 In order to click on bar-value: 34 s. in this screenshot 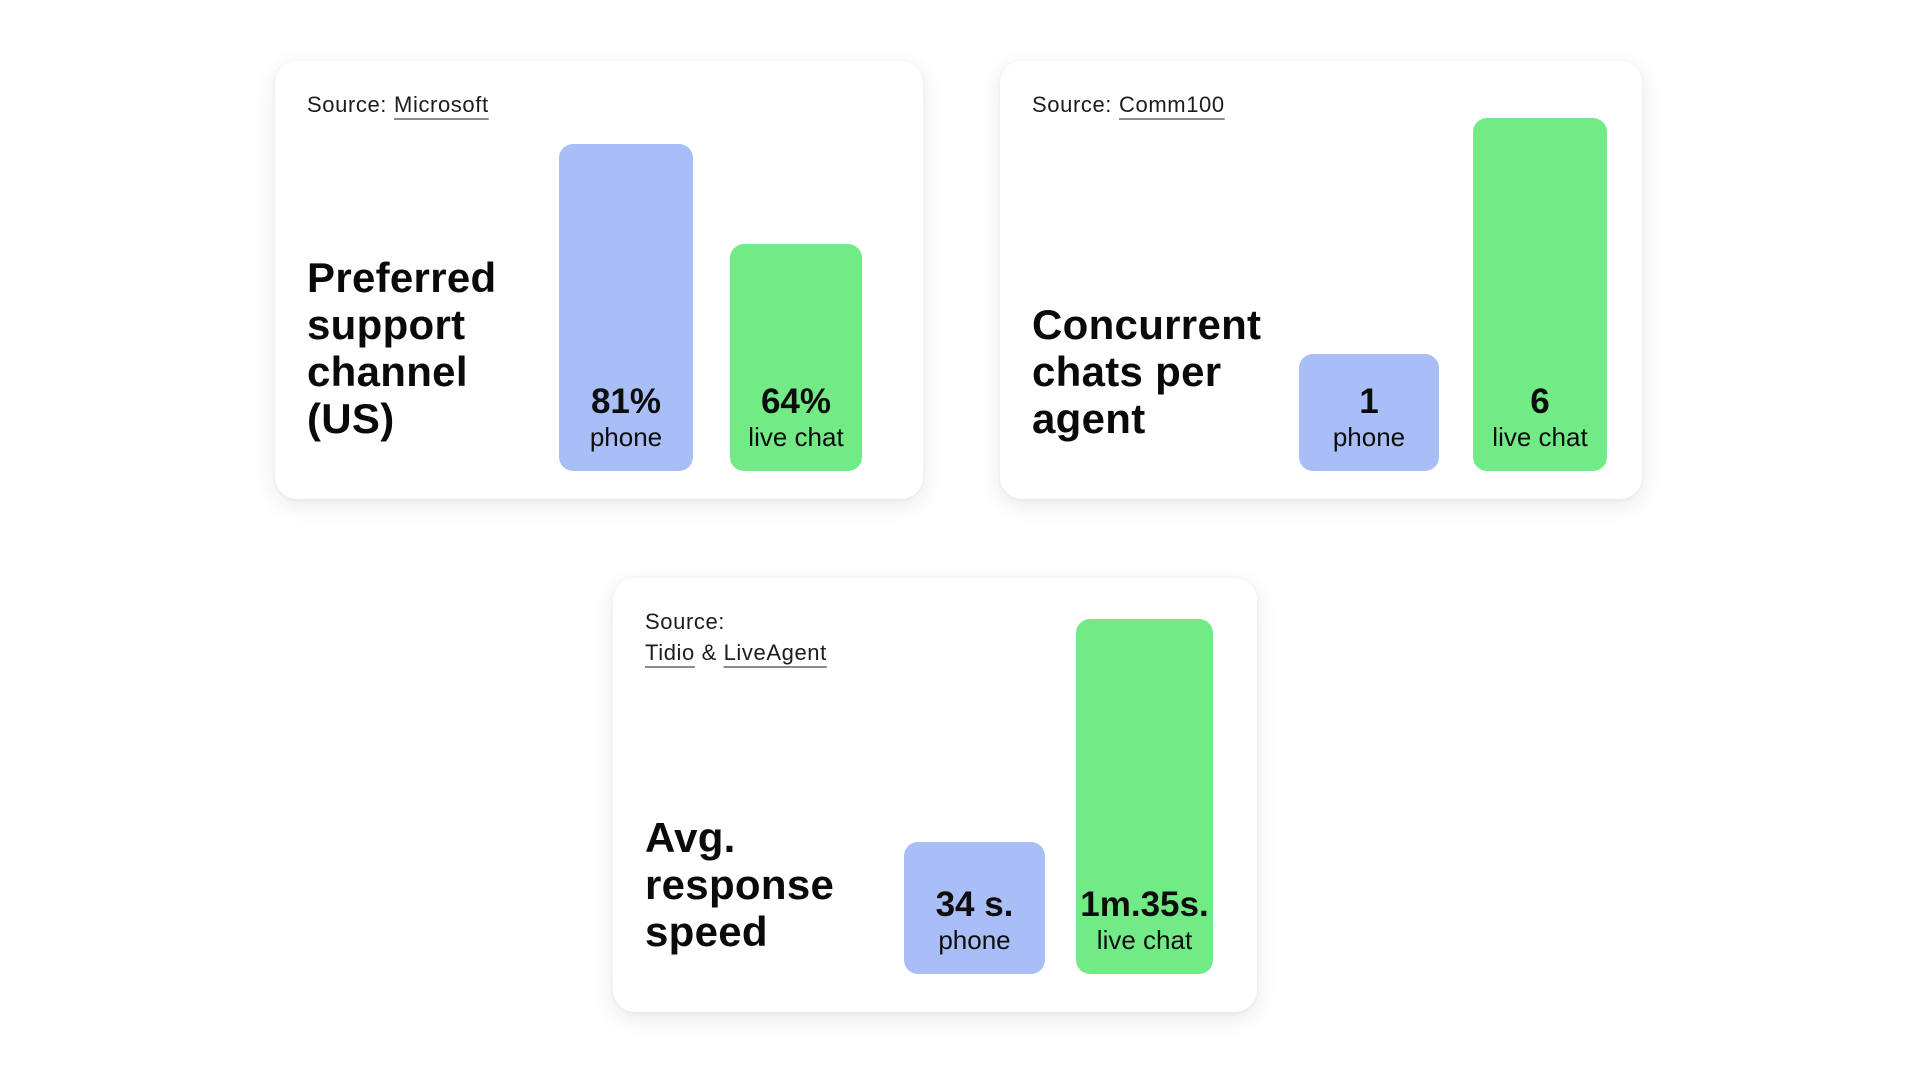, I will do `click(974, 904)`.